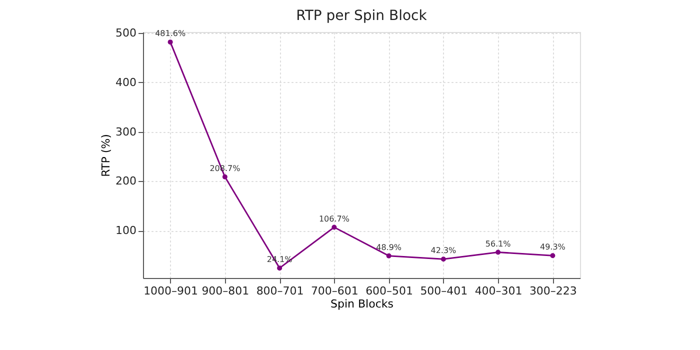 The height and width of the screenshot is (350, 700). I want to click on data-label: 48.9%, so click(389, 247).